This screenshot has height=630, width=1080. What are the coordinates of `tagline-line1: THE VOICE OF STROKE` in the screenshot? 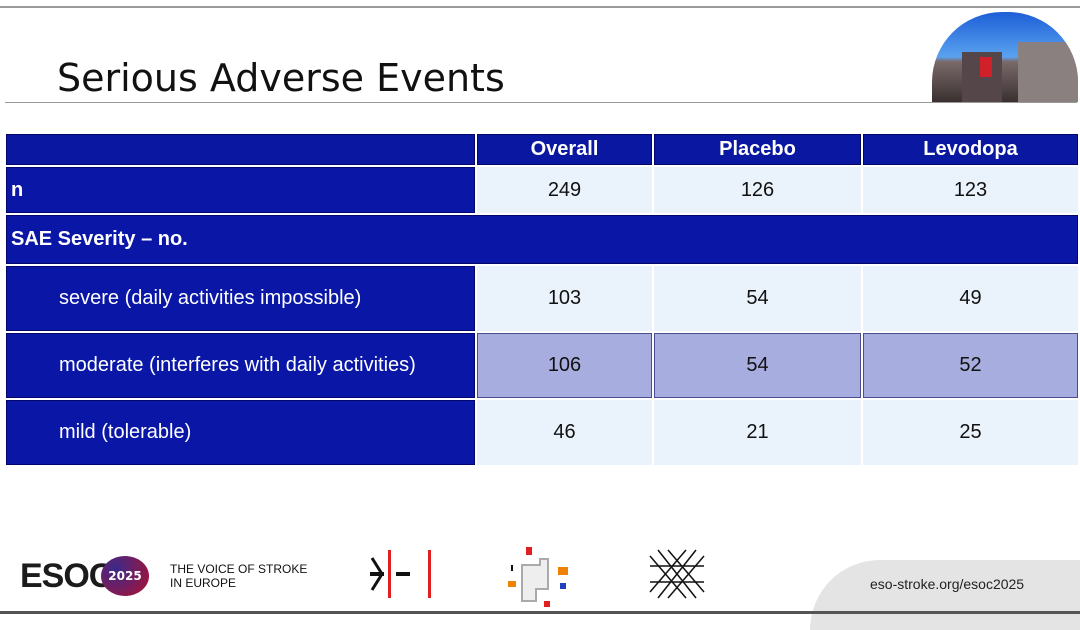 It's located at (239, 569).